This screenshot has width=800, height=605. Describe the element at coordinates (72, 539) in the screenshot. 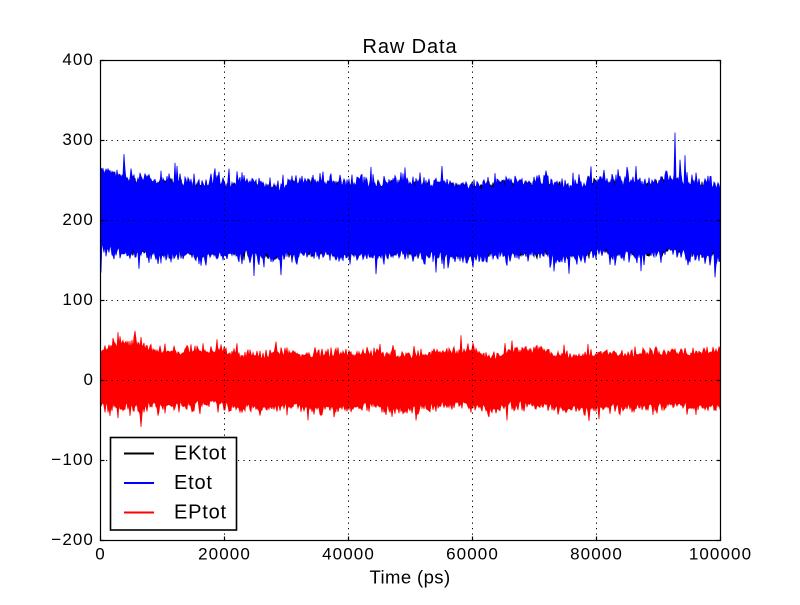

I see `svg-text: −200` at that location.